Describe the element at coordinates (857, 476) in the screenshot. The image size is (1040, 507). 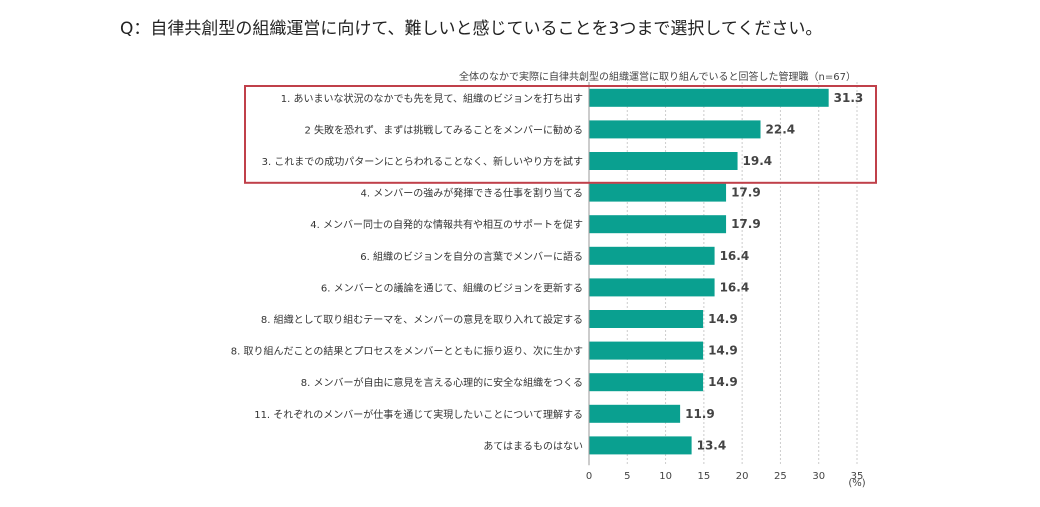
I see `x-tick-label: 35` at that location.